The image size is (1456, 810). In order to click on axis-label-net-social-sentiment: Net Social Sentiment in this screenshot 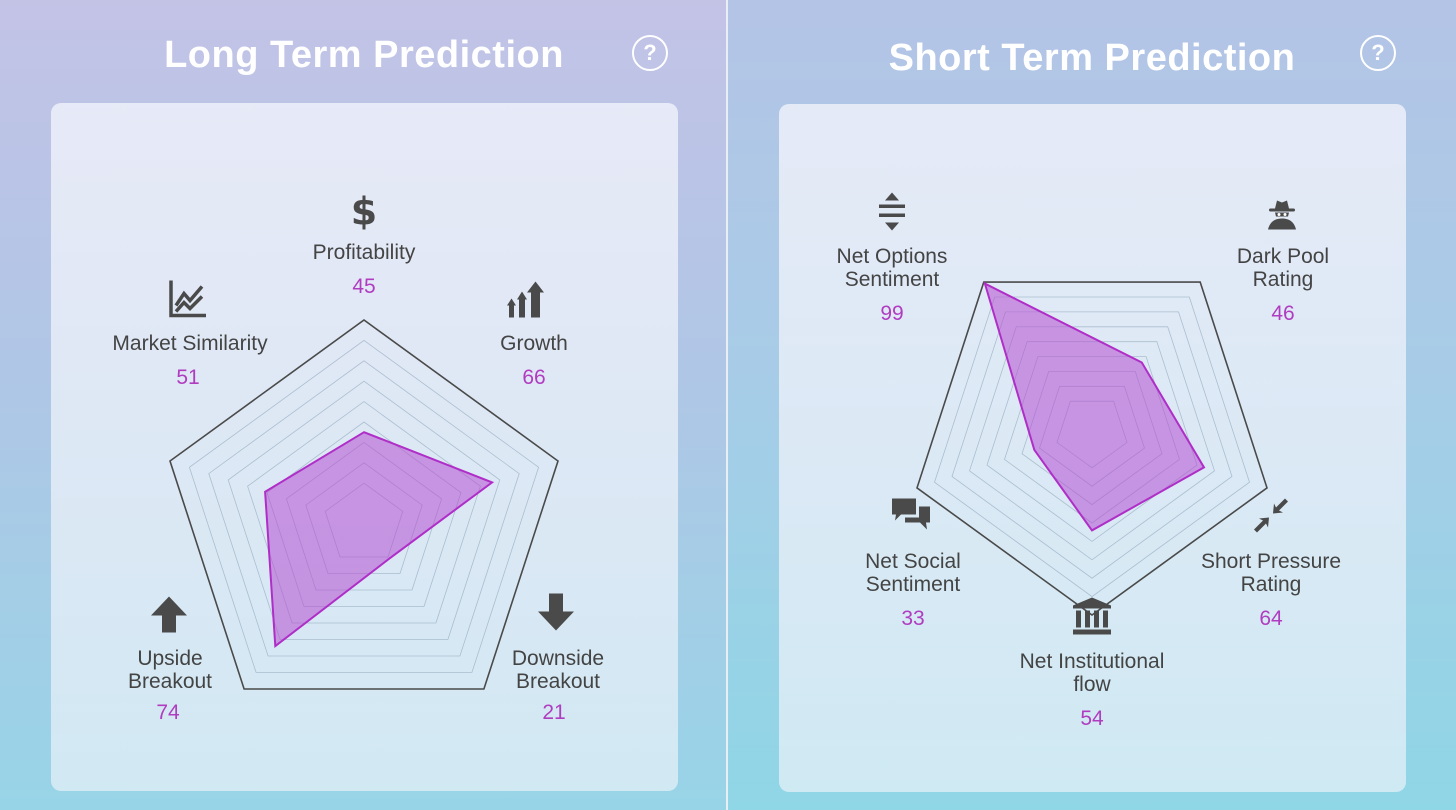, I will do `click(913, 573)`.